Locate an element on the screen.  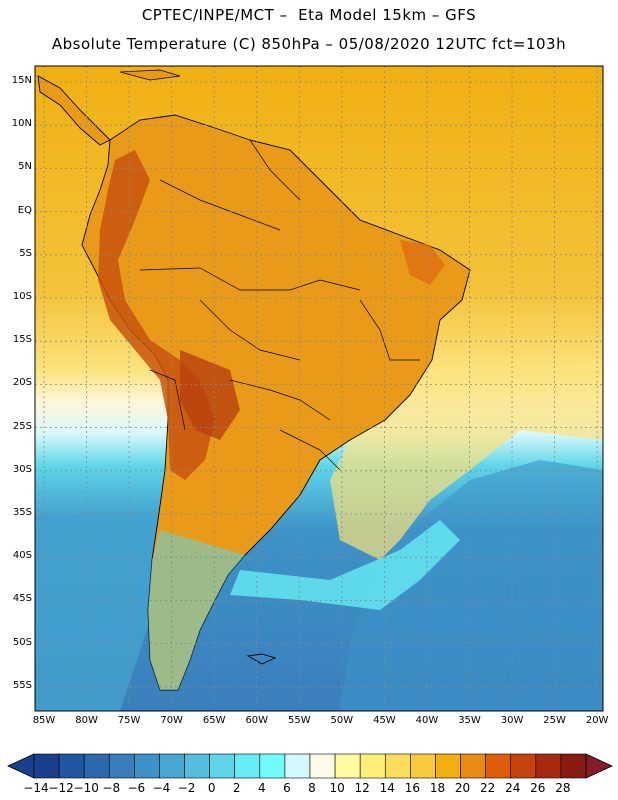
colorbar-tick-label: 12 is located at coordinates (362, 788).